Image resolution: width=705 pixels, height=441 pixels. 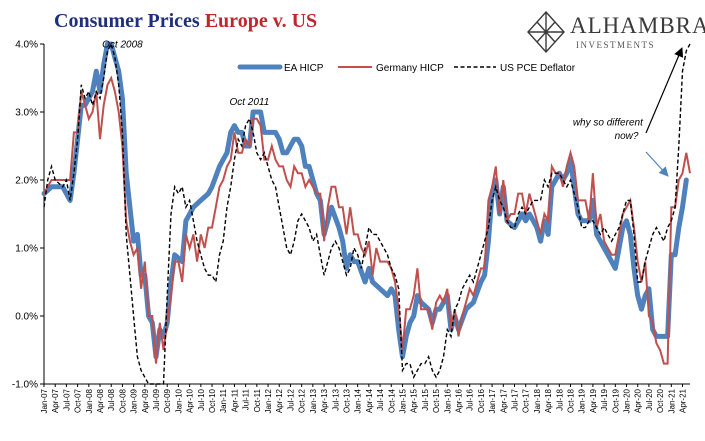 I want to click on x-tick-label: Jan-17, so click(x=492, y=400).